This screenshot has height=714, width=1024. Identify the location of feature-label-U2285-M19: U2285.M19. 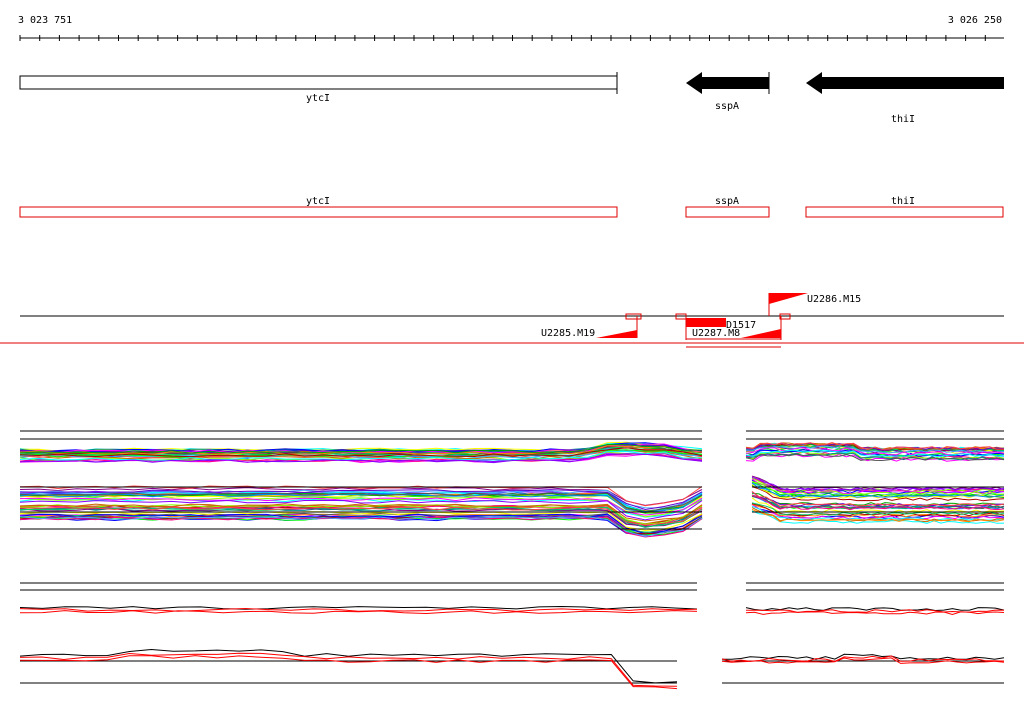
(568, 333).